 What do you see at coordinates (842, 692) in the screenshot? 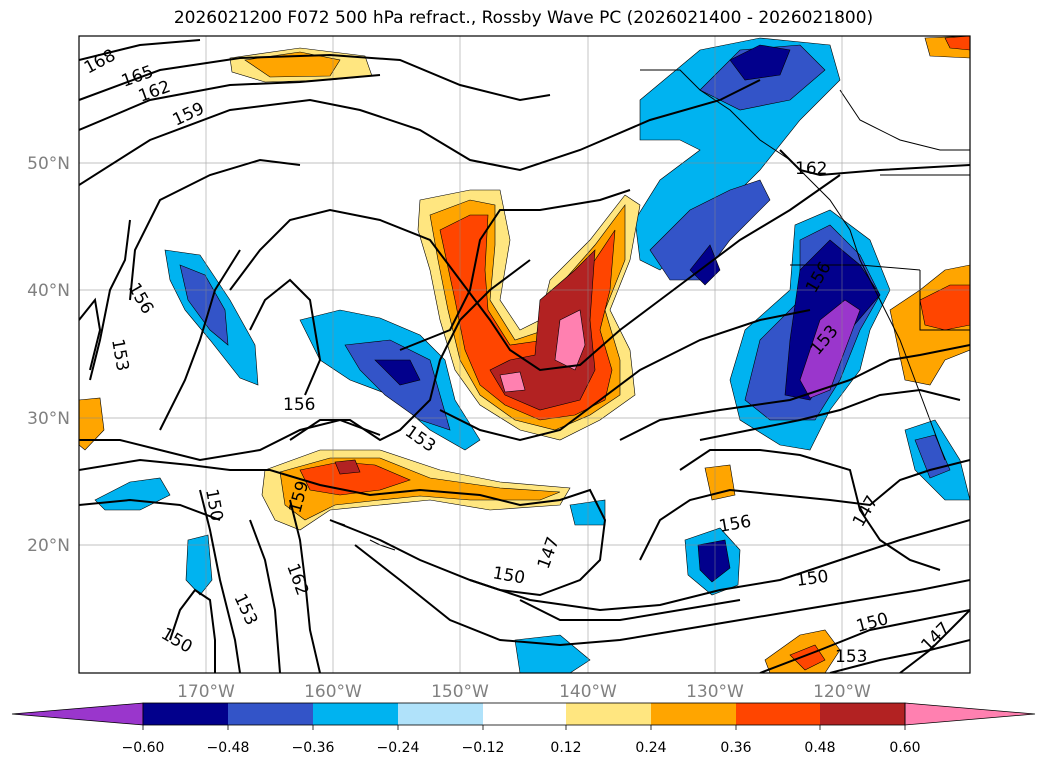
I see `lon-label: 120°W` at bounding box center [842, 692].